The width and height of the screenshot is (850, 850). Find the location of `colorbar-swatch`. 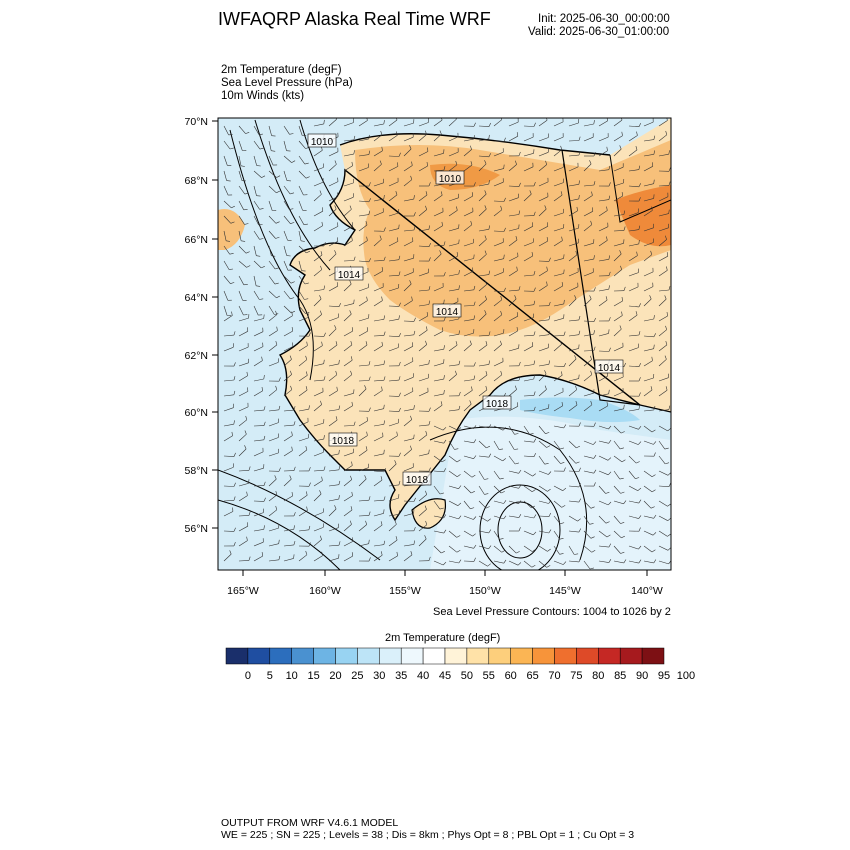

colorbar-swatch is located at coordinates (609, 656).